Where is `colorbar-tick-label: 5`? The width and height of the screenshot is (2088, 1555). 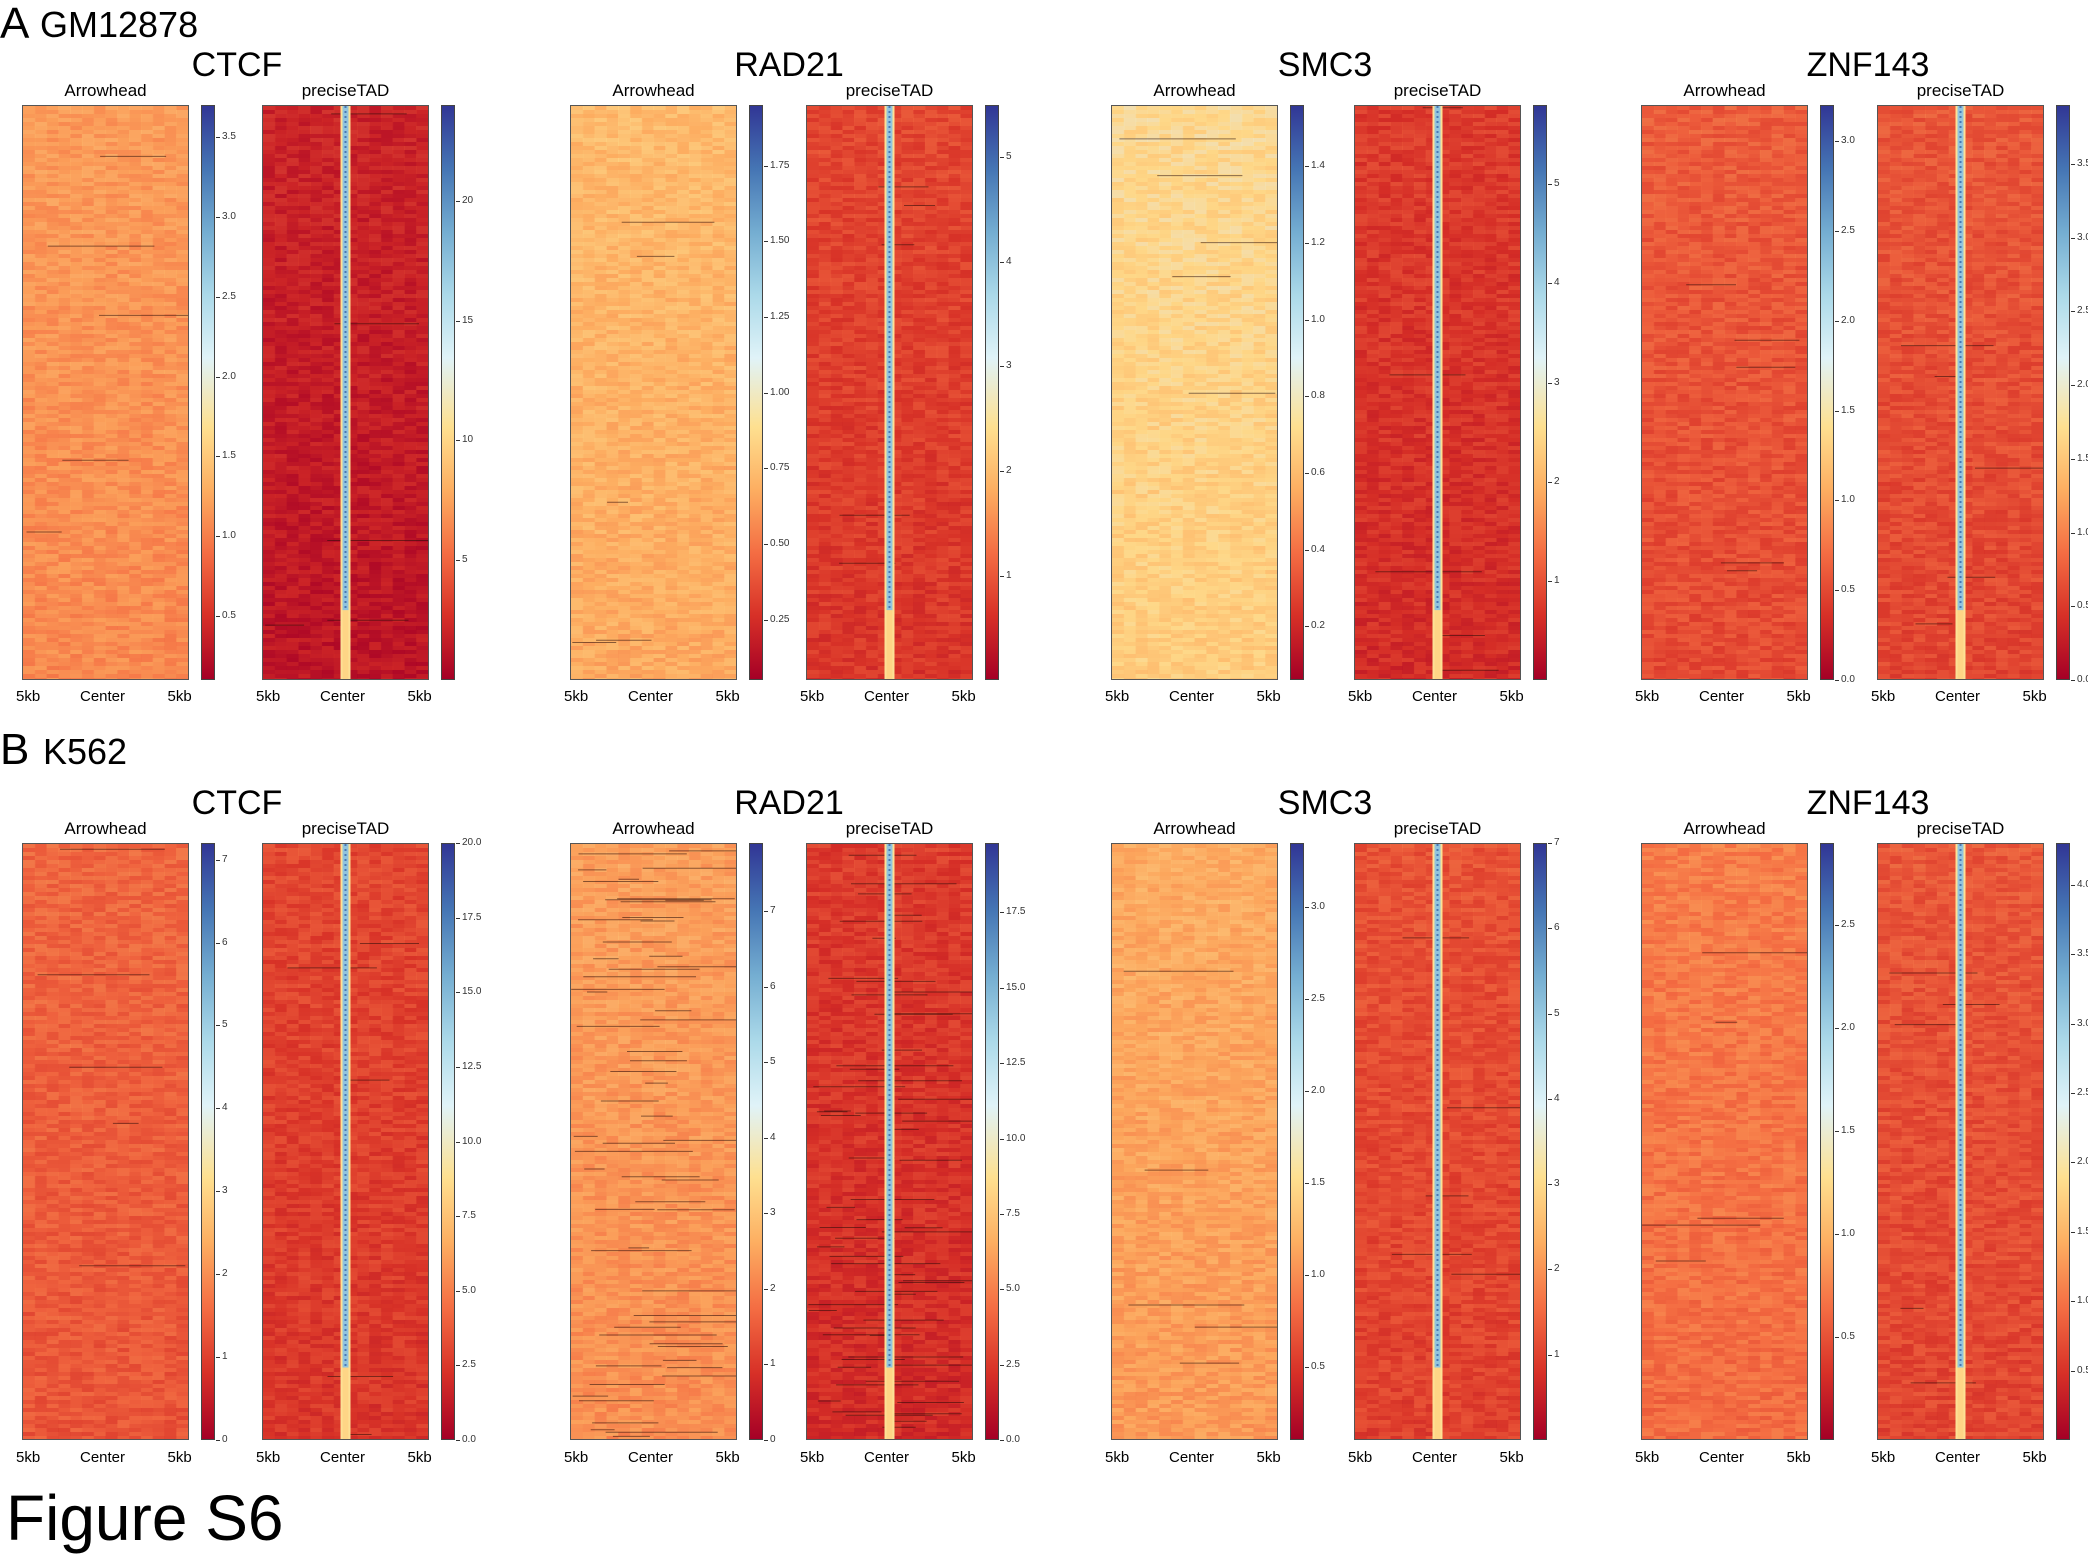
colorbar-tick-label: 5 is located at coordinates (462, 560).